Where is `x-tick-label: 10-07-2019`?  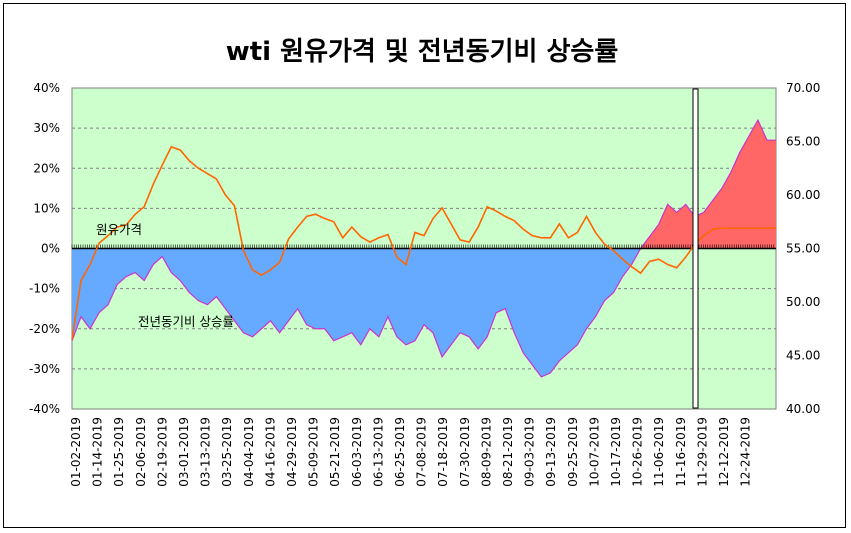 x-tick-label: 10-07-2019 is located at coordinates (594, 452).